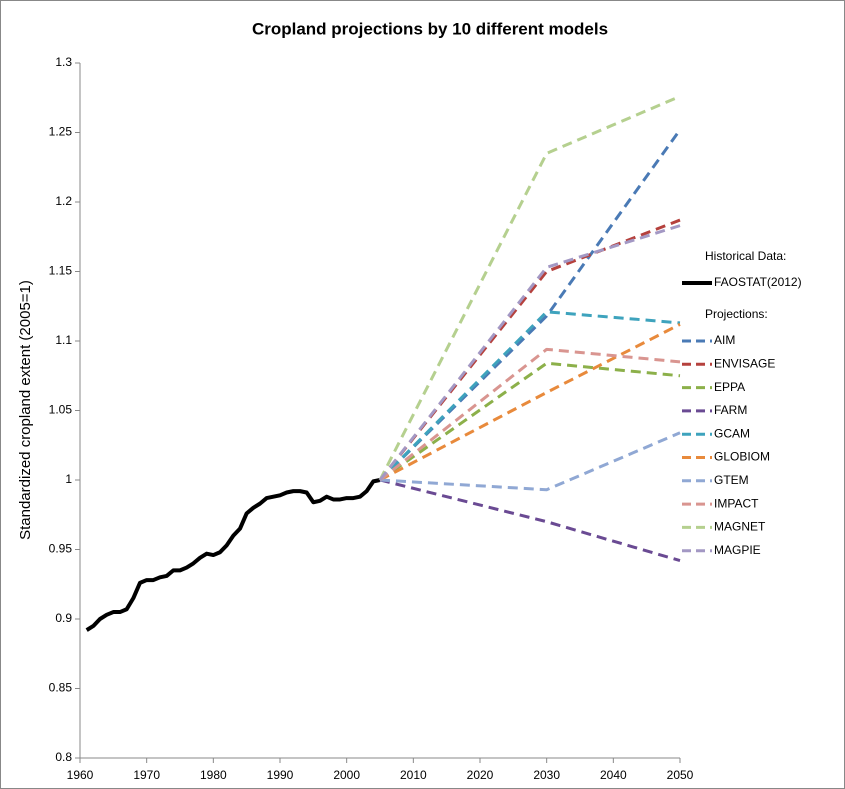 The width and height of the screenshot is (845, 789). What do you see at coordinates (731, 480) in the screenshot?
I see `legend-label: GTEM` at bounding box center [731, 480].